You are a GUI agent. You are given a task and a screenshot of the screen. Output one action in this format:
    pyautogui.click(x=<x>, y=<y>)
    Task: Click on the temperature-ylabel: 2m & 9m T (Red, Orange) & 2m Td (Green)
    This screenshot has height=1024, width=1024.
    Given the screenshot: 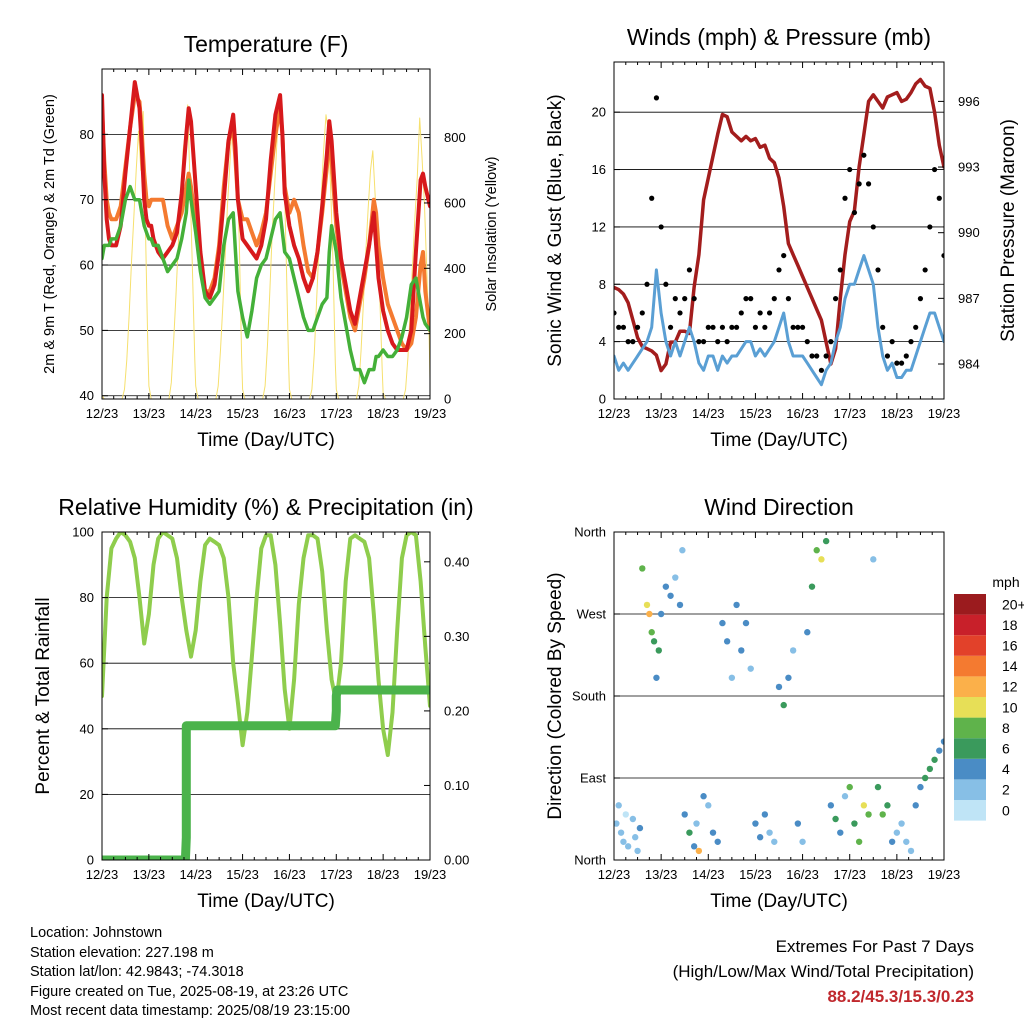 What is the action you would take?
    pyautogui.click(x=50, y=234)
    